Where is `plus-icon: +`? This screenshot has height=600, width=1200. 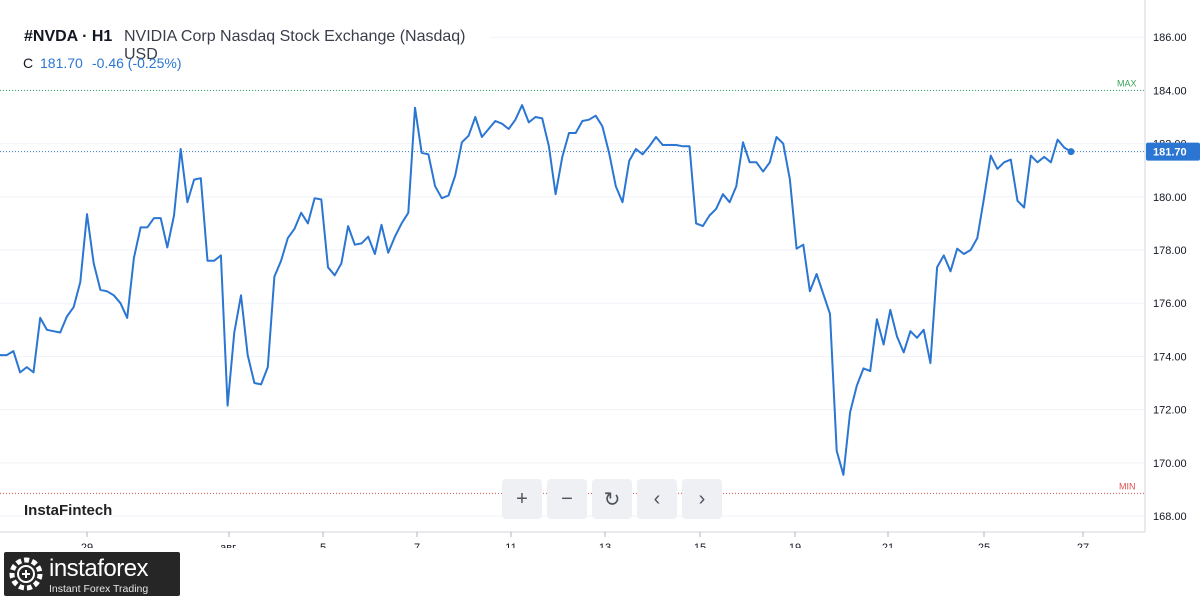 plus-icon: + is located at coordinates (522, 498).